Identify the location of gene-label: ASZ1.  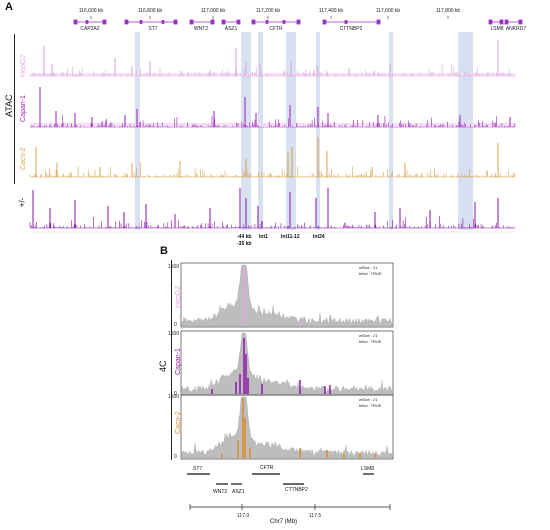
(231, 29).